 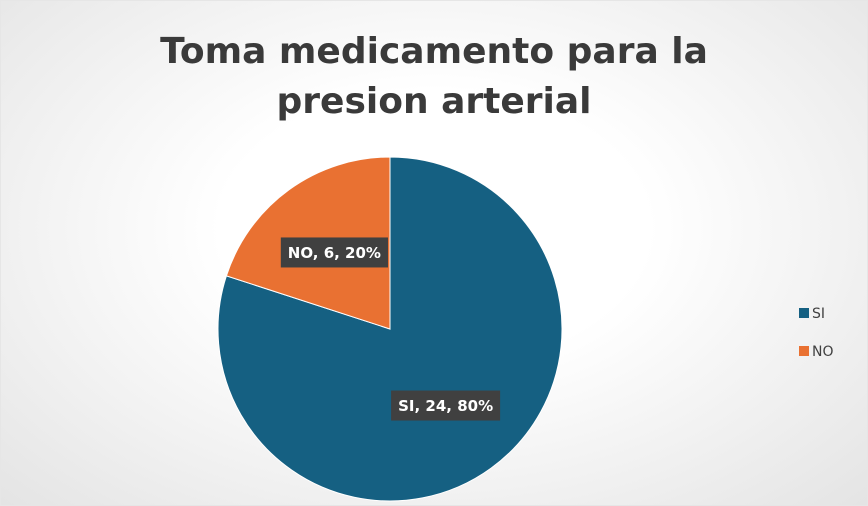 I want to click on legend-label: NO, so click(x=823, y=352).